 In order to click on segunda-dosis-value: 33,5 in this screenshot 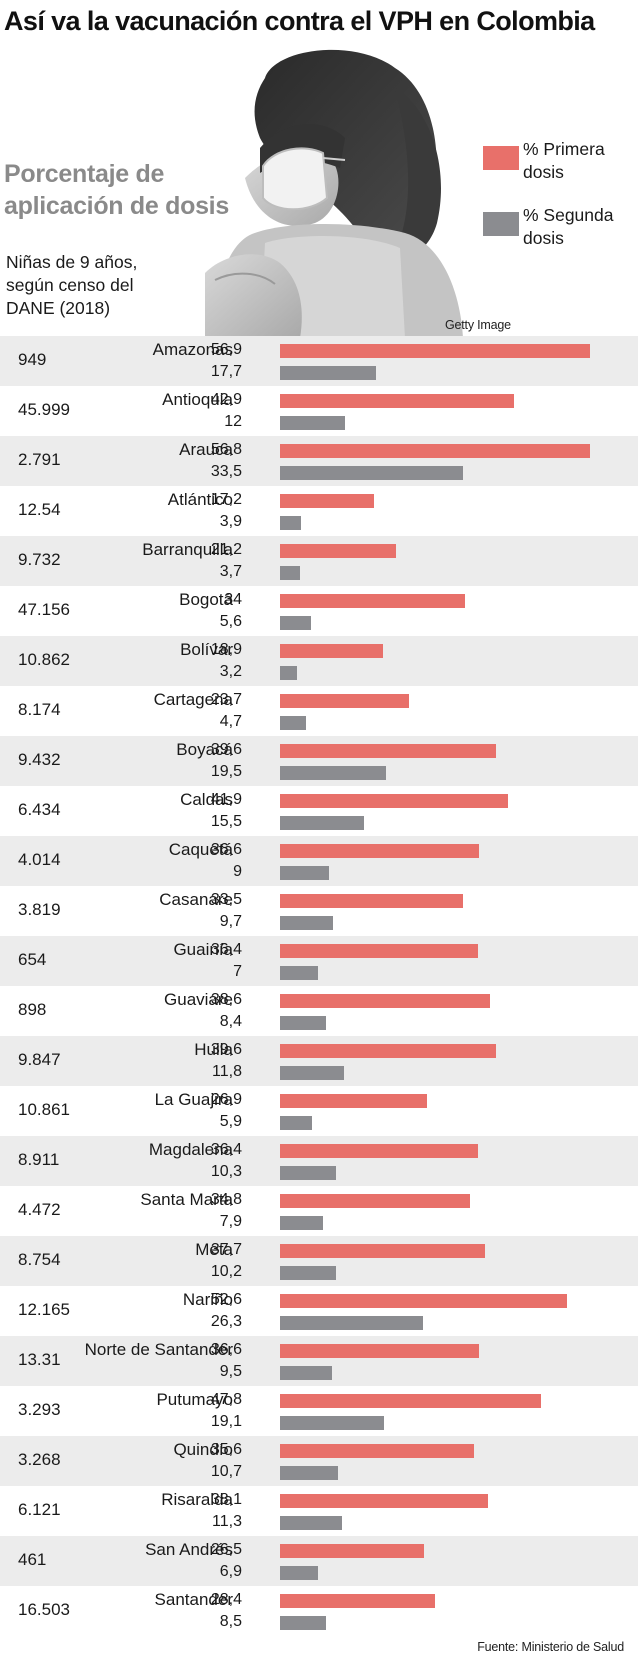, I will do `click(226, 471)`.